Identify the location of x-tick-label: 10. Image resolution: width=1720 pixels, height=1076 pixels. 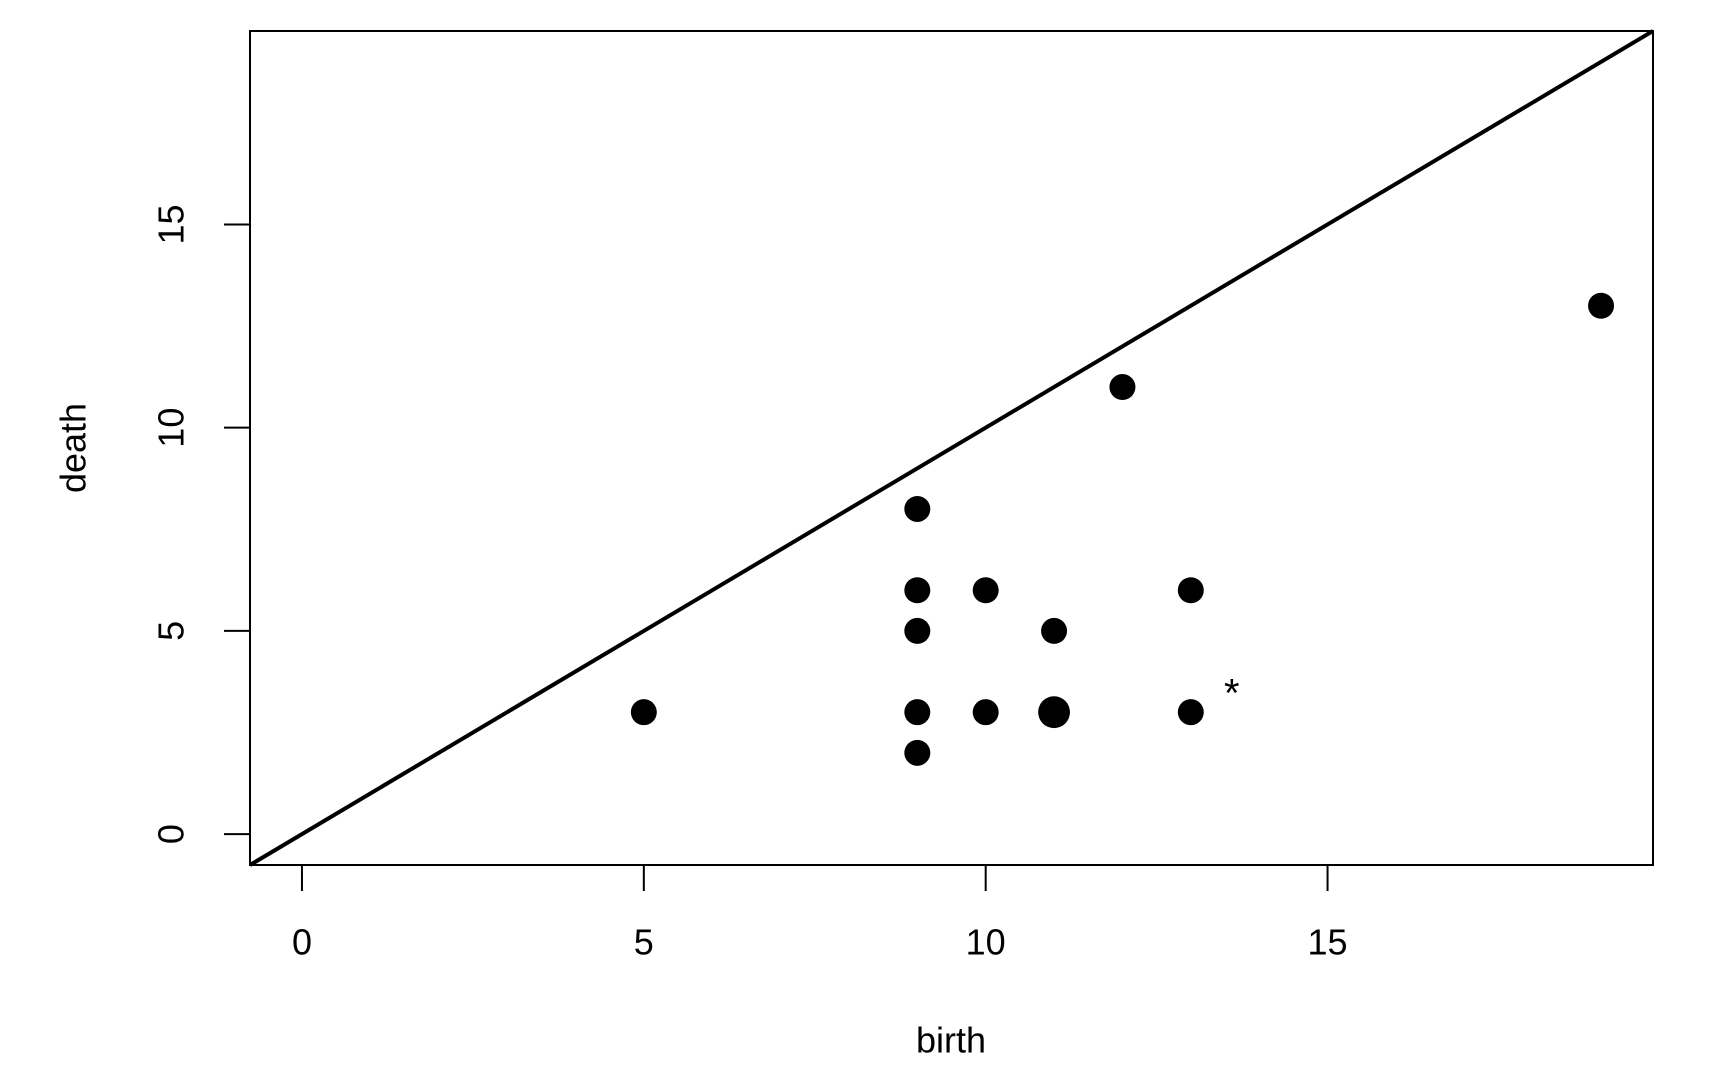
(986, 942).